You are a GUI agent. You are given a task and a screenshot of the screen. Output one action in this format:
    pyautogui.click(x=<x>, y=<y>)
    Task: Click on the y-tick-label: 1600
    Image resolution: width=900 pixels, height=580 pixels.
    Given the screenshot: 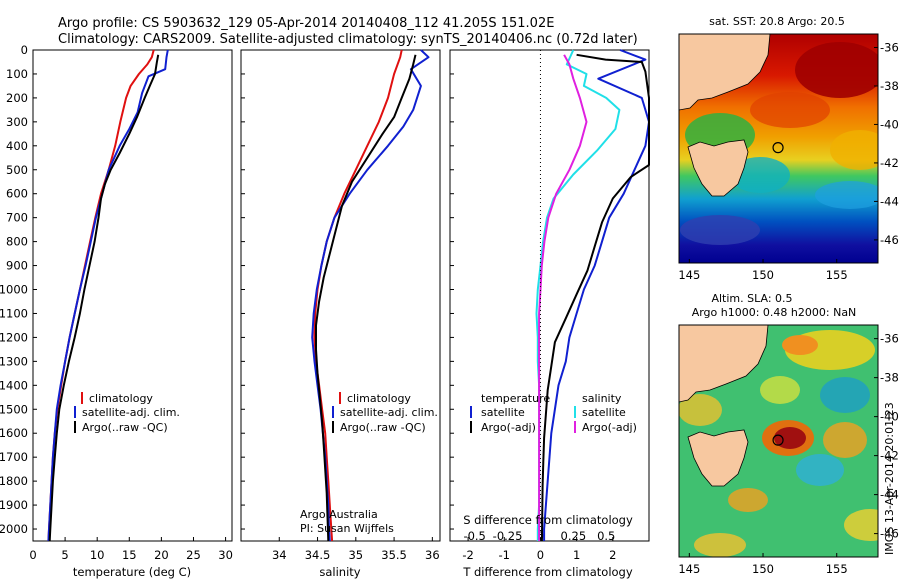 What is the action you would take?
    pyautogui.click(x=14, y=433)
    